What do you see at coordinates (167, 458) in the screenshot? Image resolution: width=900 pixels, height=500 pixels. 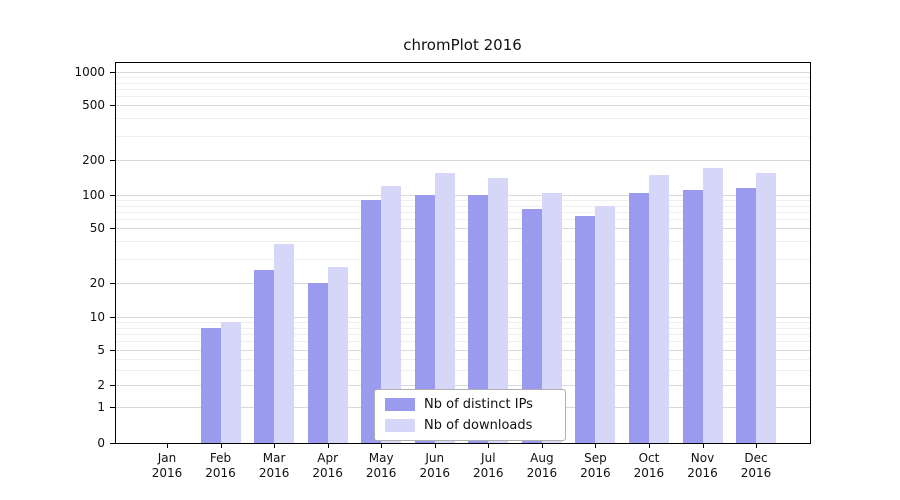 I see `x-tick-label-month: Jan` at bounding box center [167, 458].